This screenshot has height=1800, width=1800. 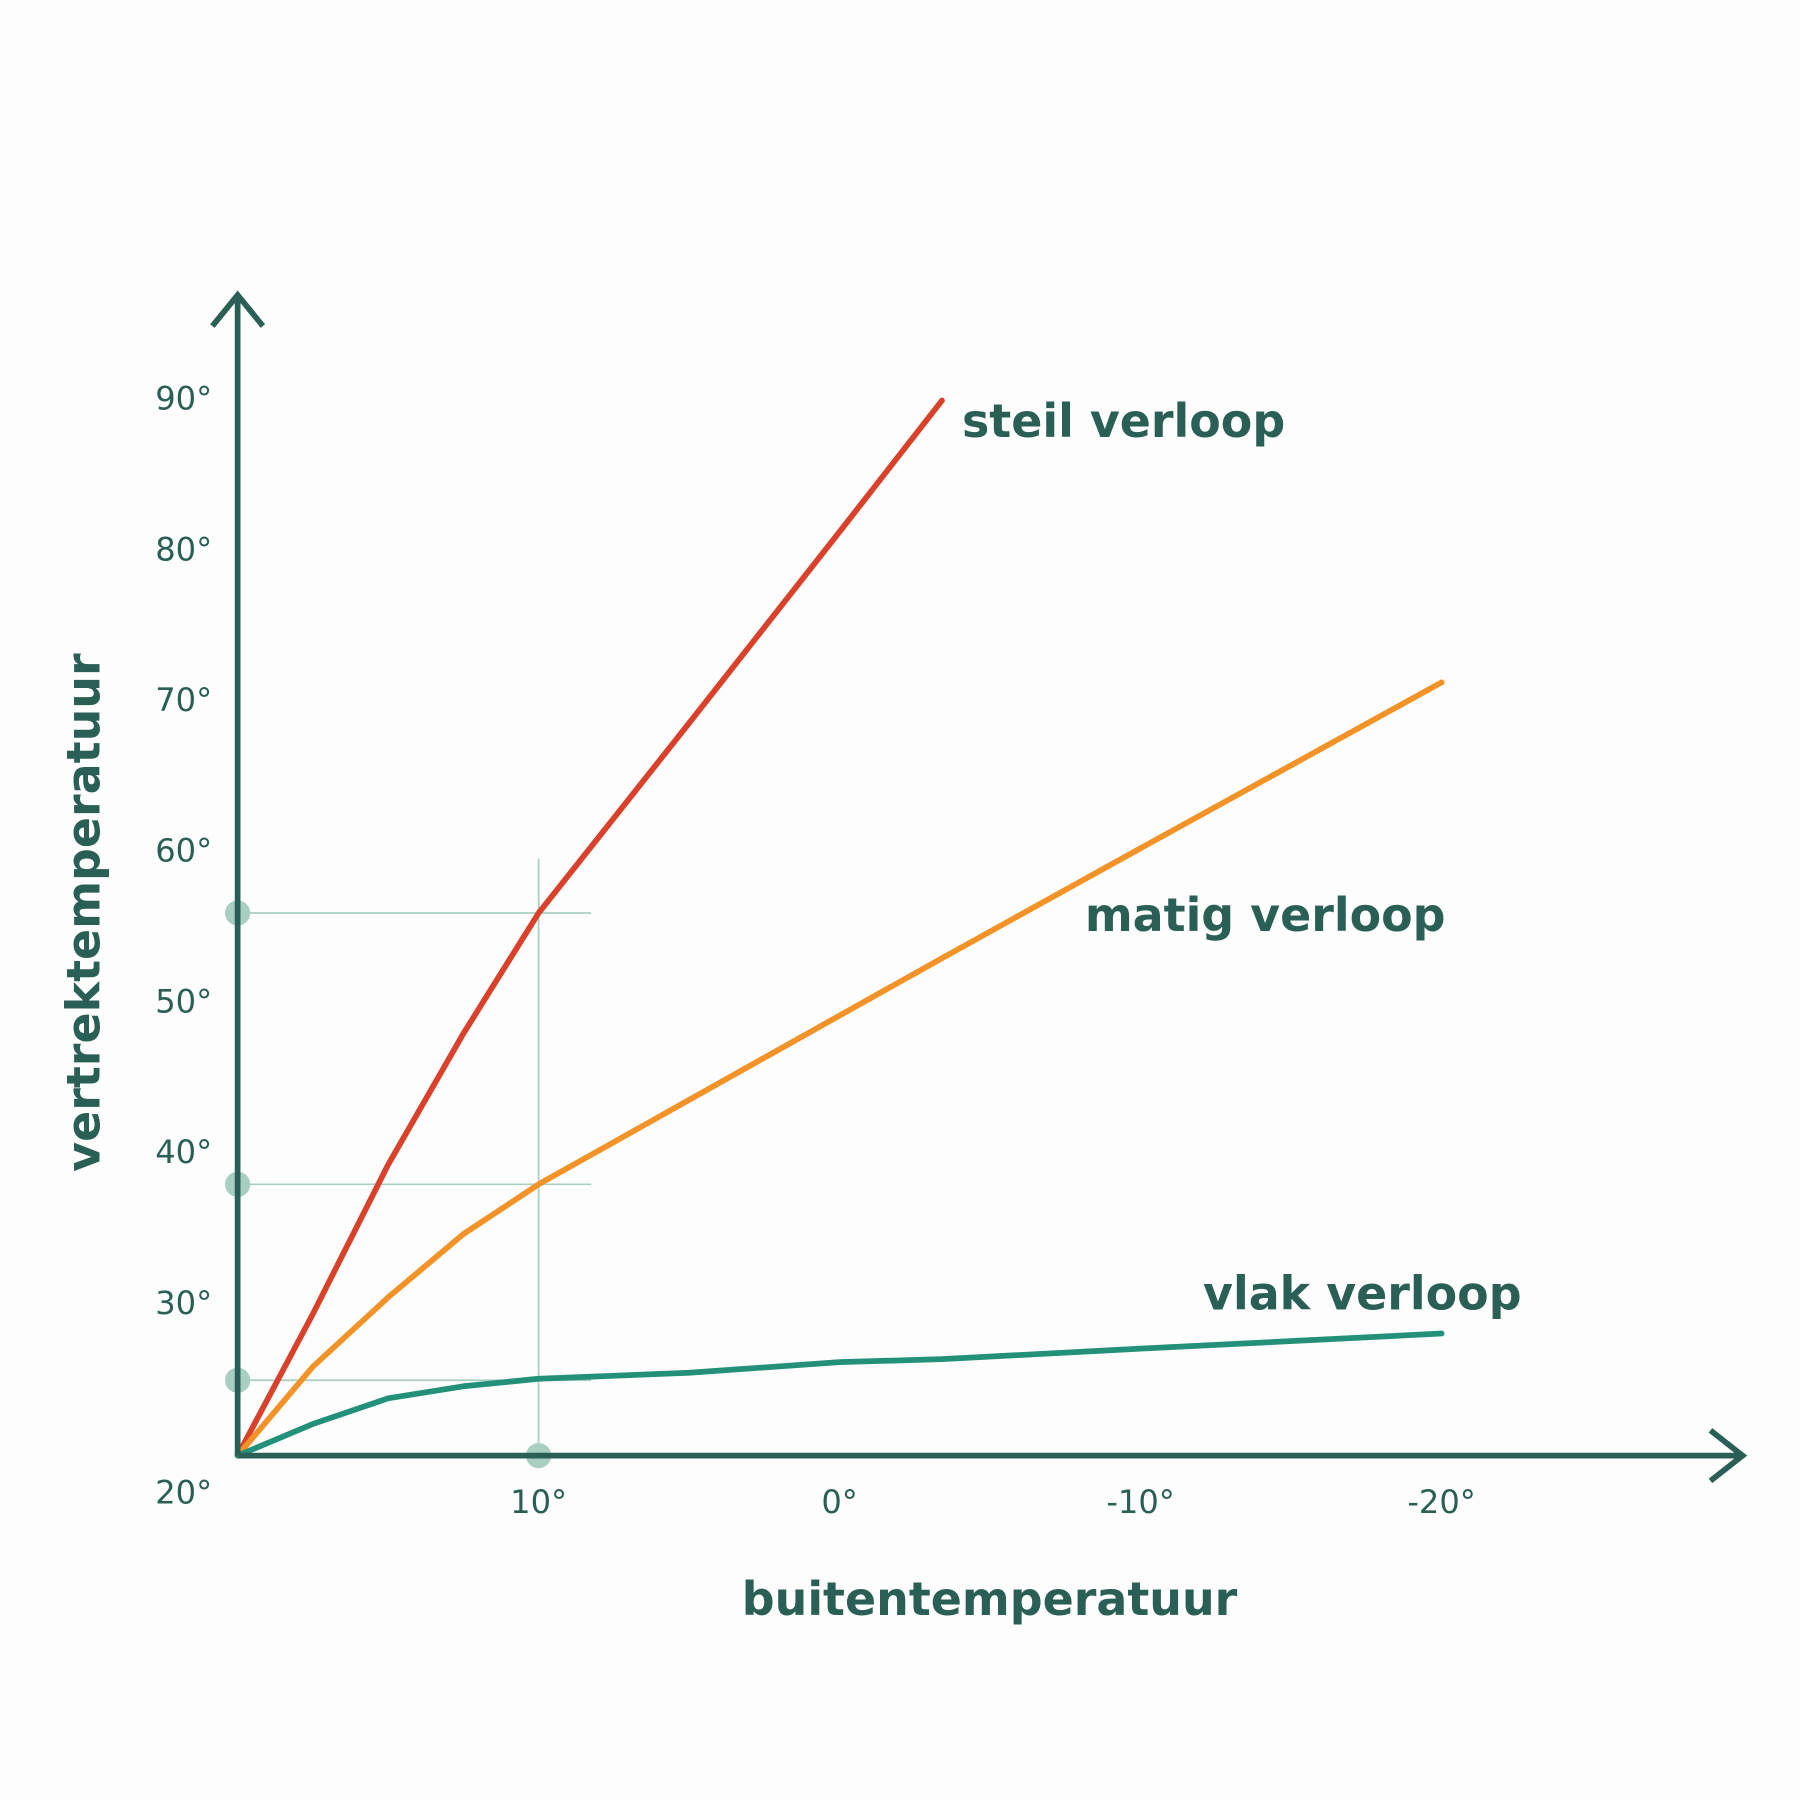 I want to click on y-tick-label: 30°, so click(x=183, y=1303).